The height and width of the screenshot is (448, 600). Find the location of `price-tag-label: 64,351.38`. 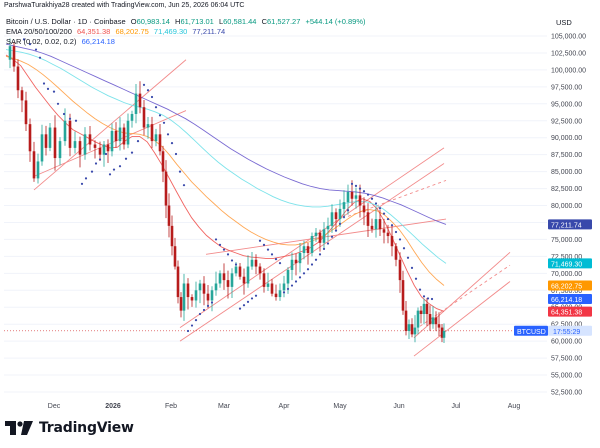

price-tag-label: 64,351.38 is located at coordinates (566, 313).